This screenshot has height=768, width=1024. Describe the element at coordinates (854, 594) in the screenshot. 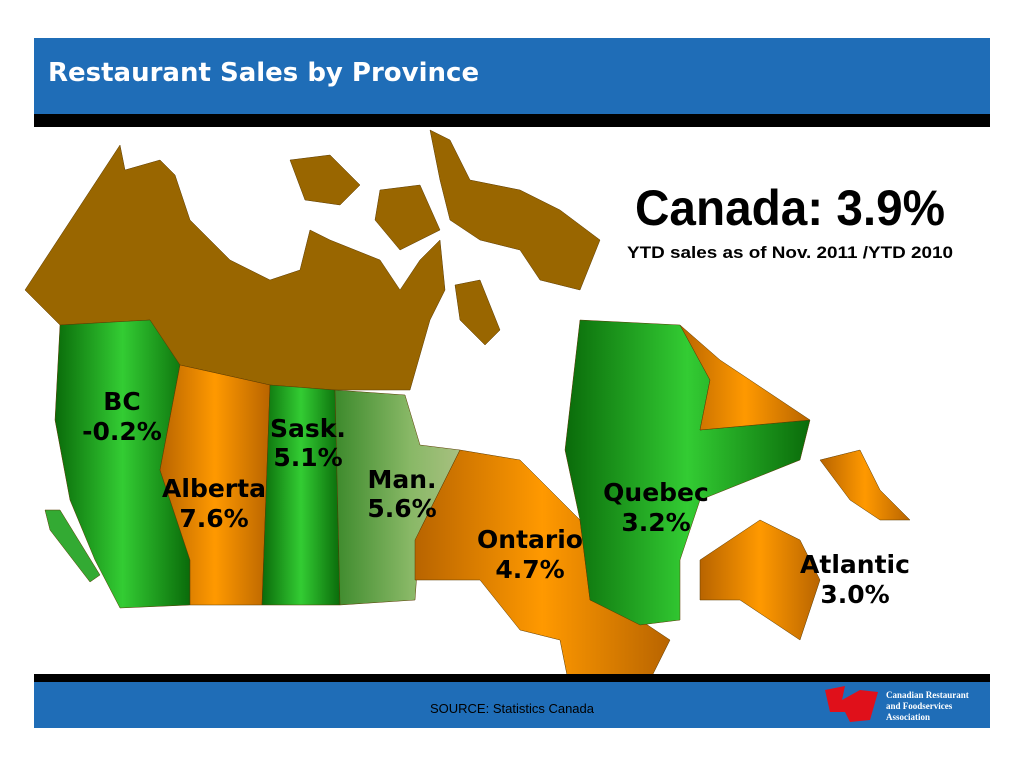

I see `region-value: 3.0%` at that location.